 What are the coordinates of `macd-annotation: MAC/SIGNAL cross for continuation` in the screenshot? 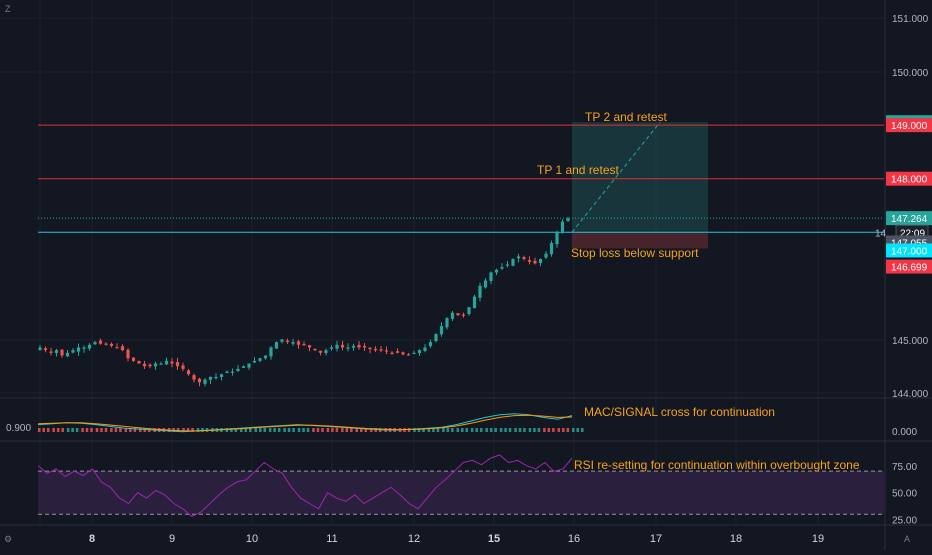 It's located at (679, 412).